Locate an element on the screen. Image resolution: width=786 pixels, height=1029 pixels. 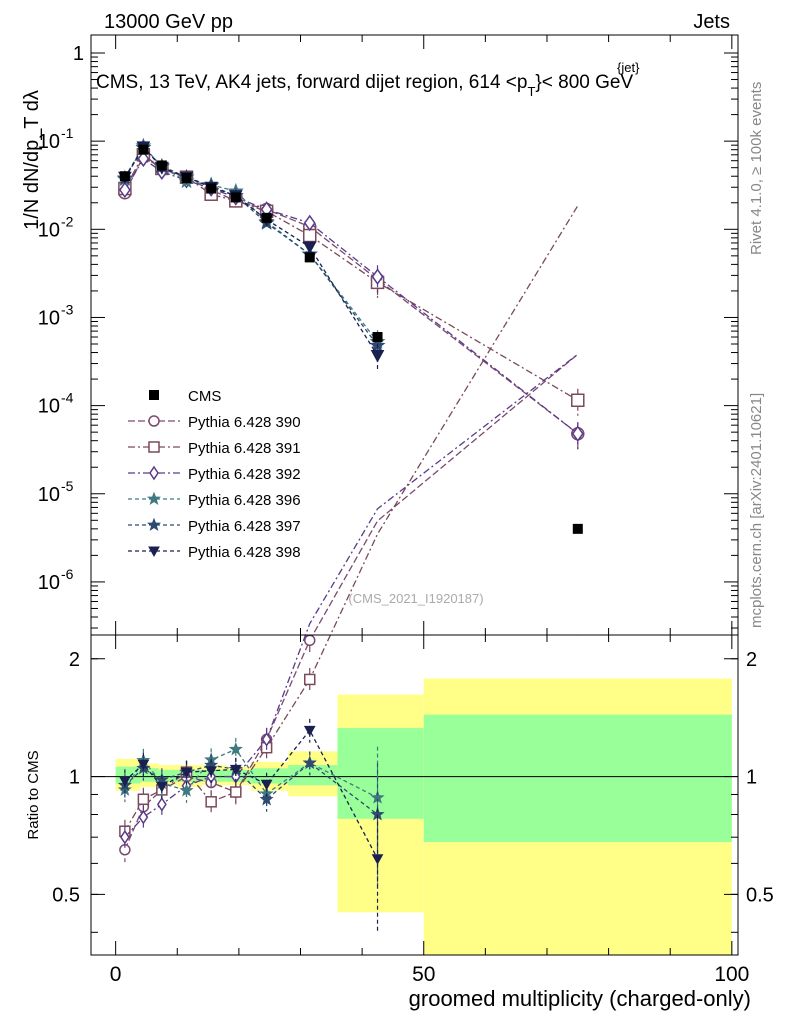
legend-label-1: Pythia 6.428 391 is located at coordinates (244, 448).